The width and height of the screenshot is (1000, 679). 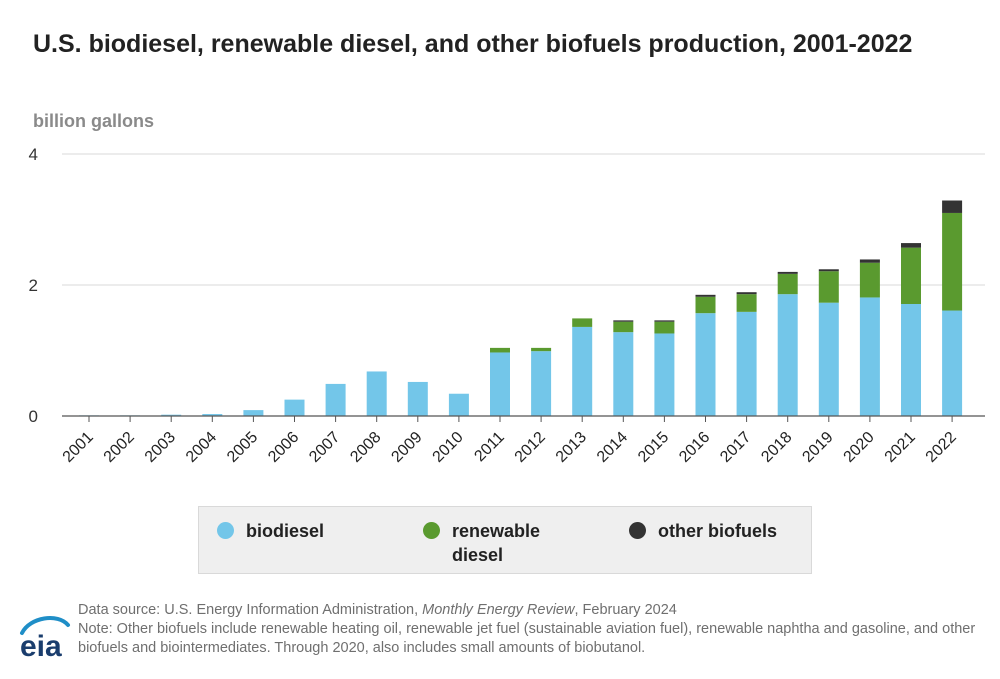 What do you see at coordinates (612, 447) in the screenshot?
I see `x-tick-label: 2014` at bounding box center [612, 447].